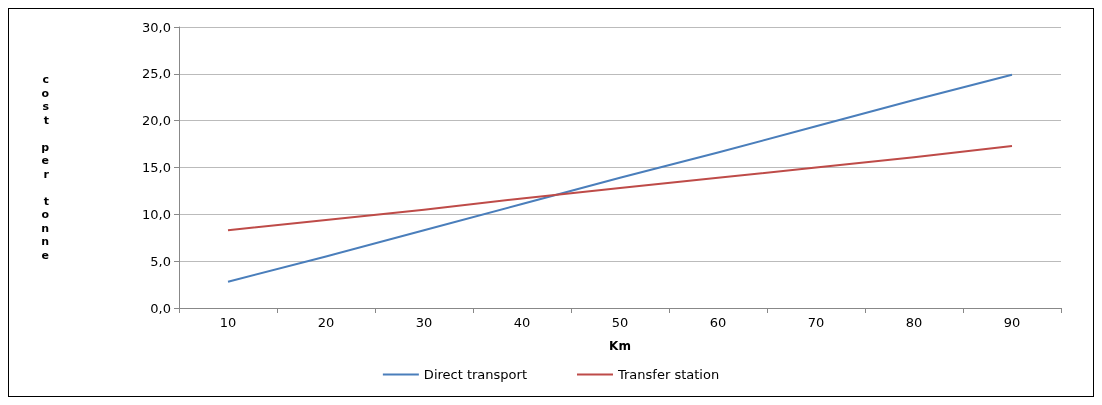 The height and width of the screenshot is (405, 1102). What do you see at coordinates (668, 374) in the screenshot?
I see `legend-label: Transfer station` at bounding box center [668, 374].